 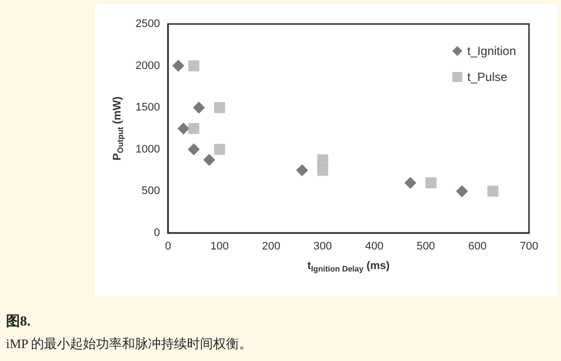 I want to click on text: iMP 的最小起始功率和脉冲持续时间权衡。, so click(x=129, y=343).